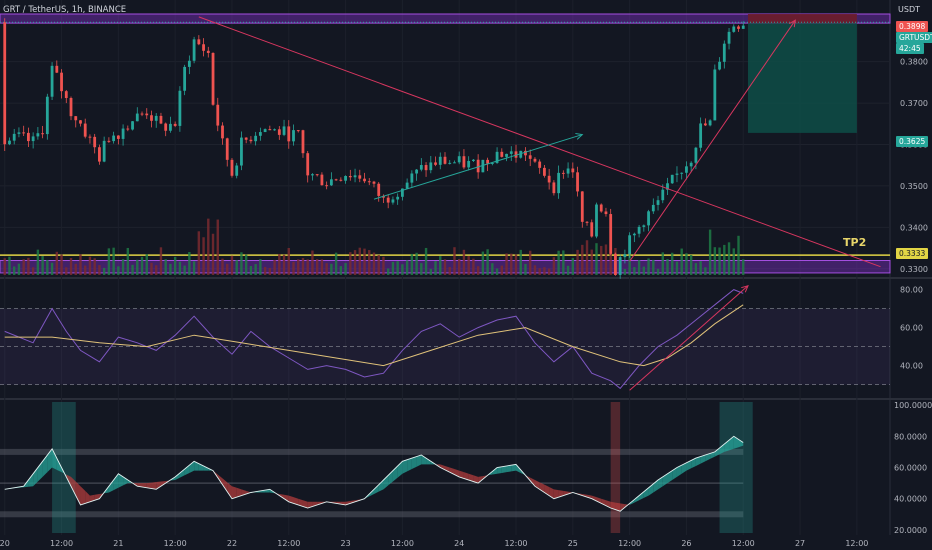 This screenshot has width=932, height=550. I want to click on tp2-label: TP2, so click(855, 242).